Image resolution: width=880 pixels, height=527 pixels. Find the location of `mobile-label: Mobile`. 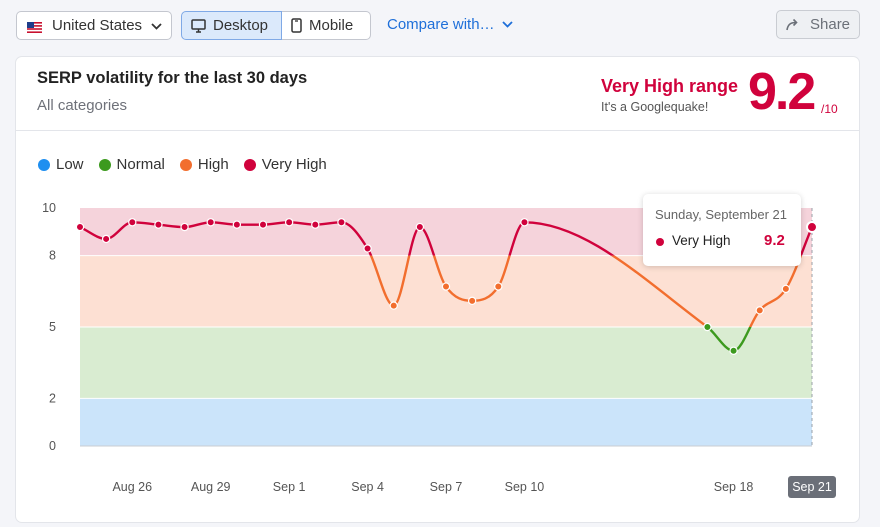

mobile-label: Mobile is located at coordinates (331, 25).